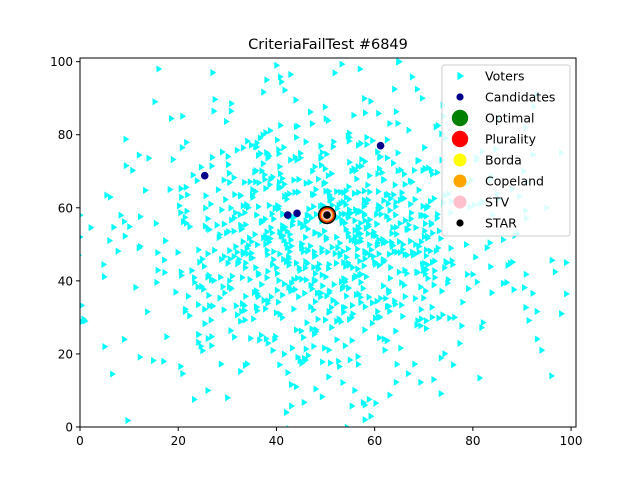 The image size is (640, 484). I want to click on candidate-point, so click(204, 175).